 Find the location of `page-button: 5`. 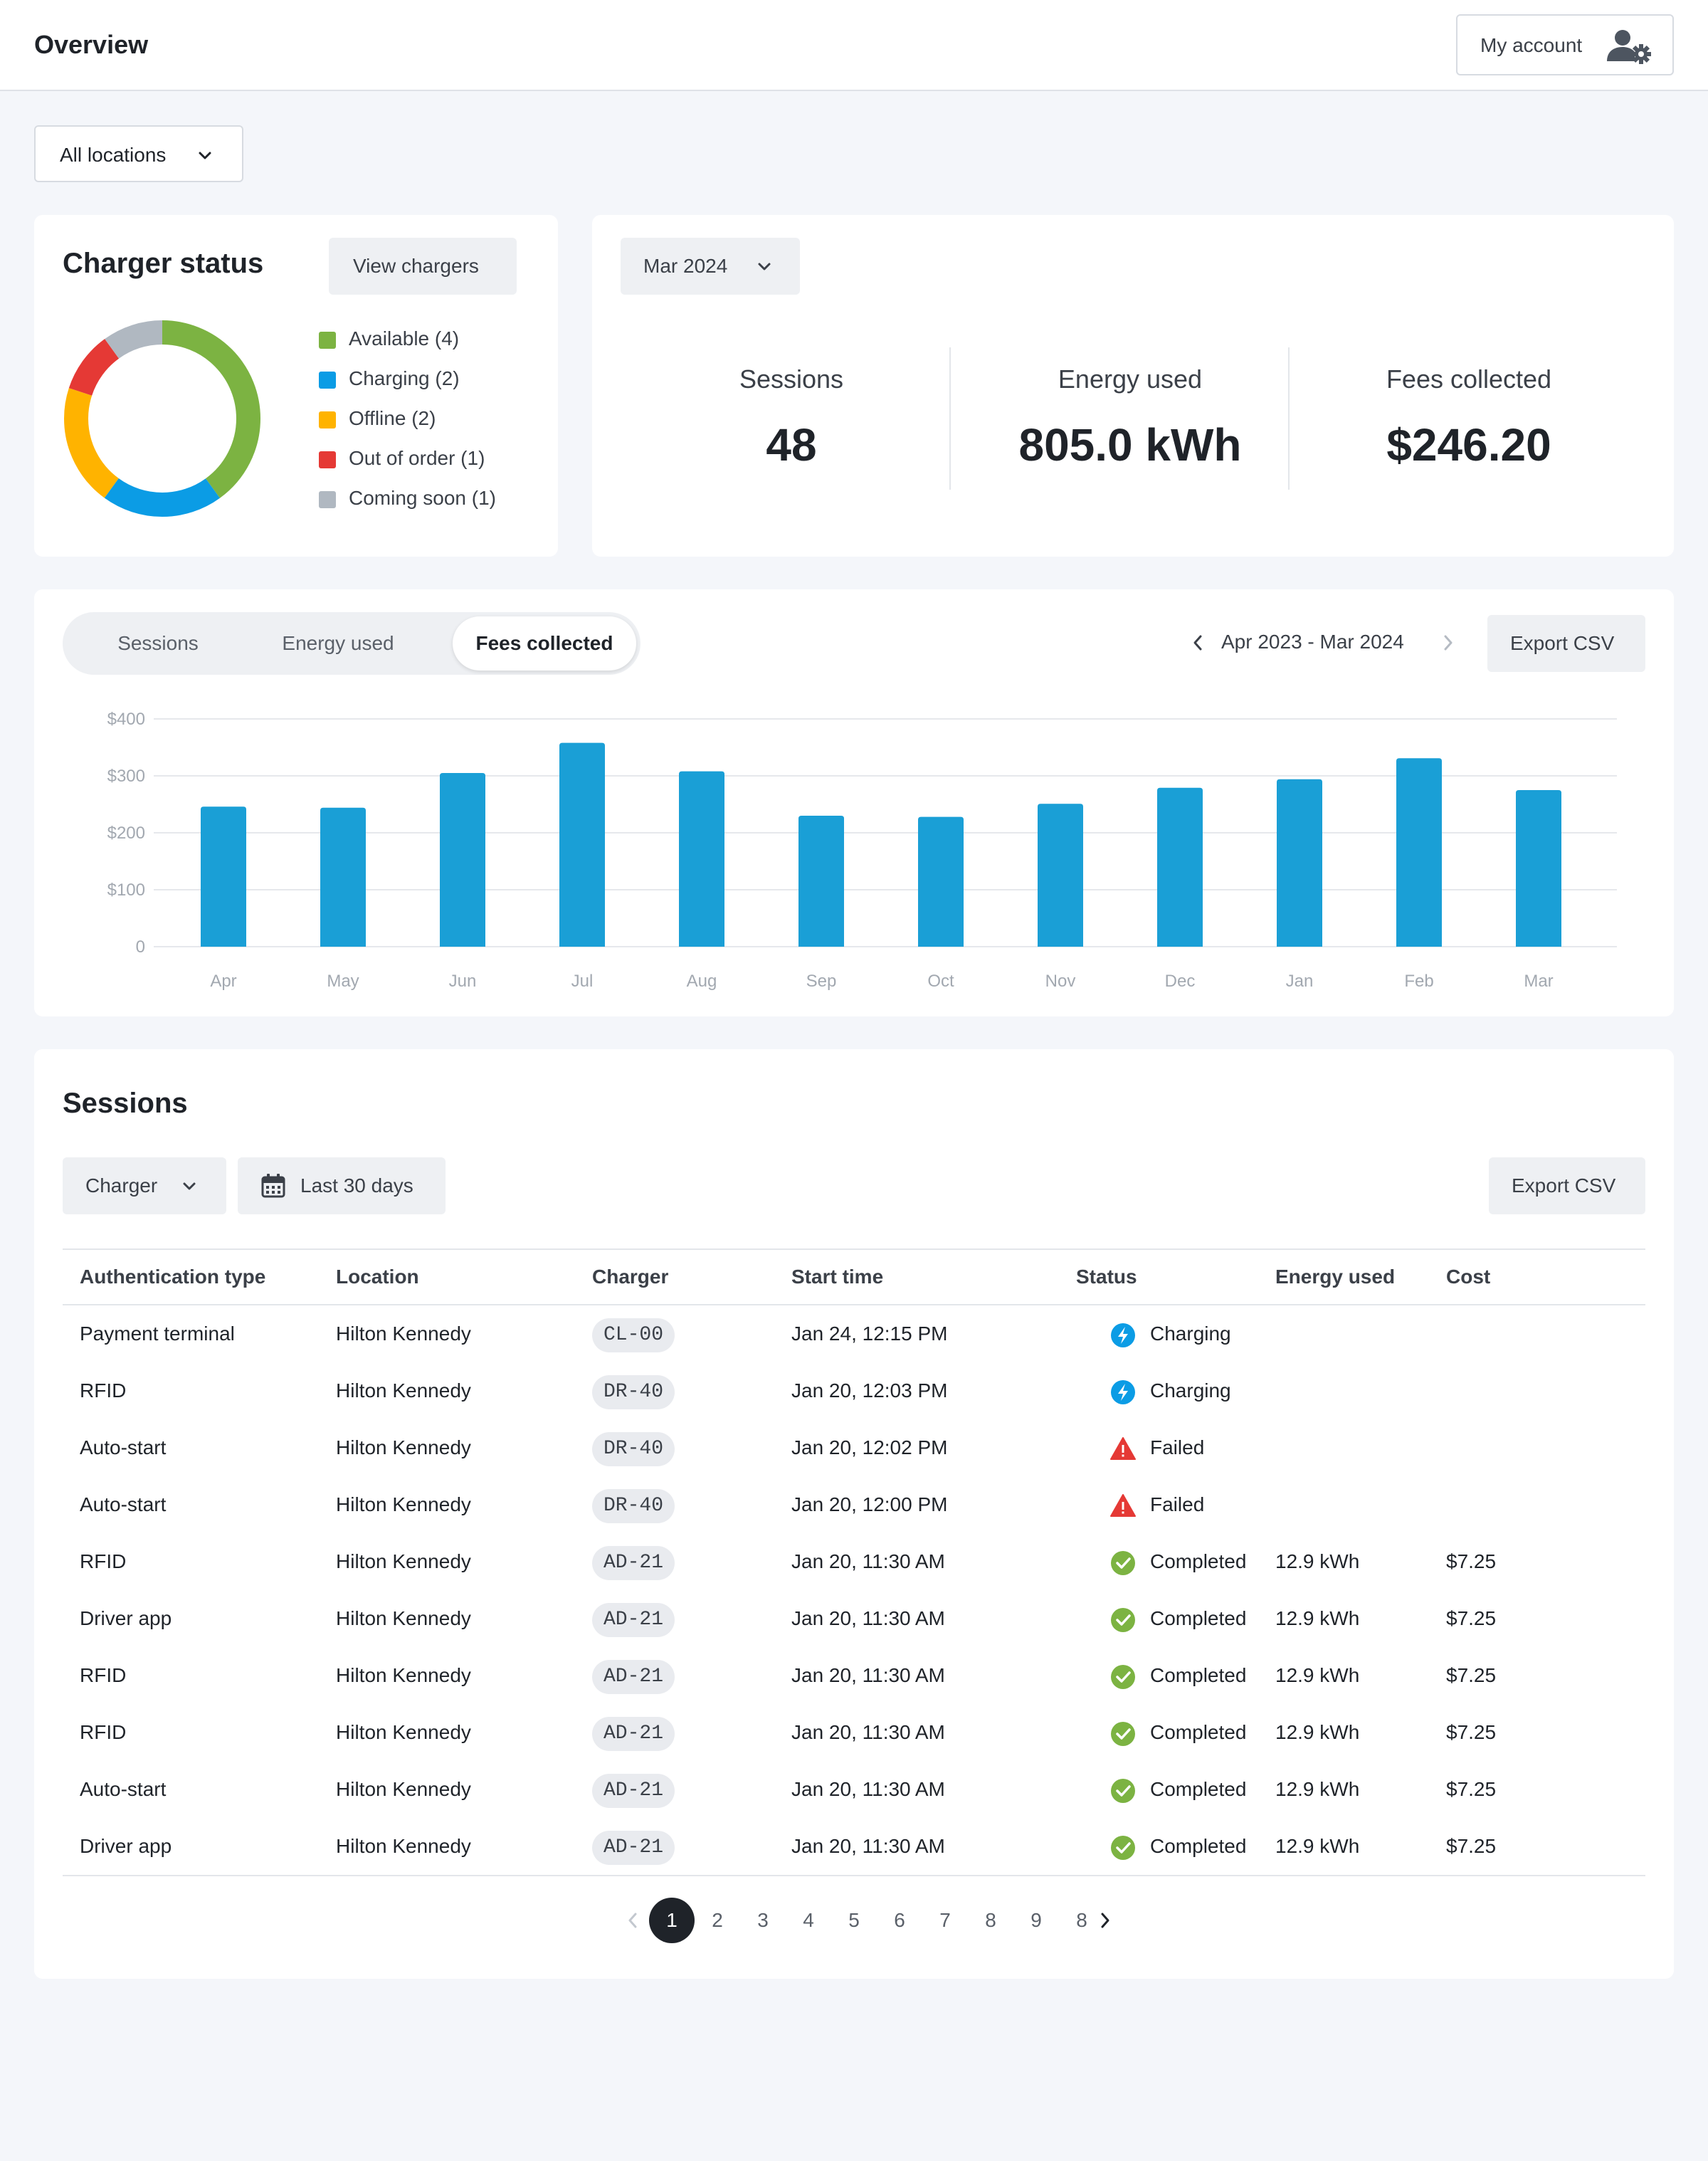

page-button: 5 is located at coordinates (854, 1920).